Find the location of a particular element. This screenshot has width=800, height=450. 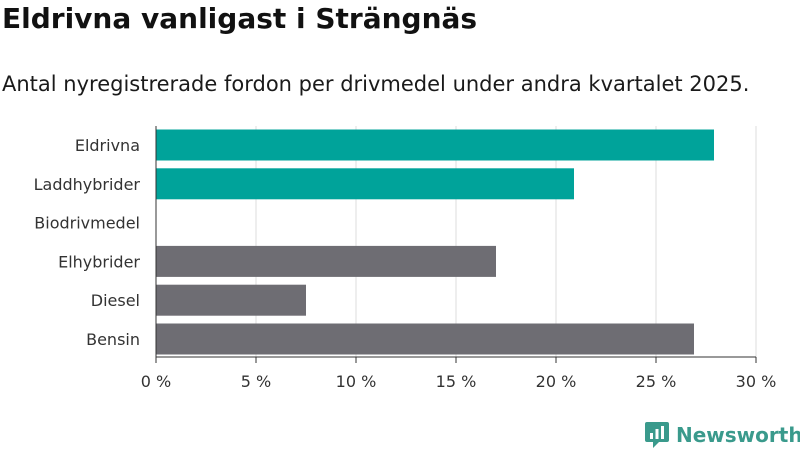

category-label: Bensin is located at coordinates (113, 339).